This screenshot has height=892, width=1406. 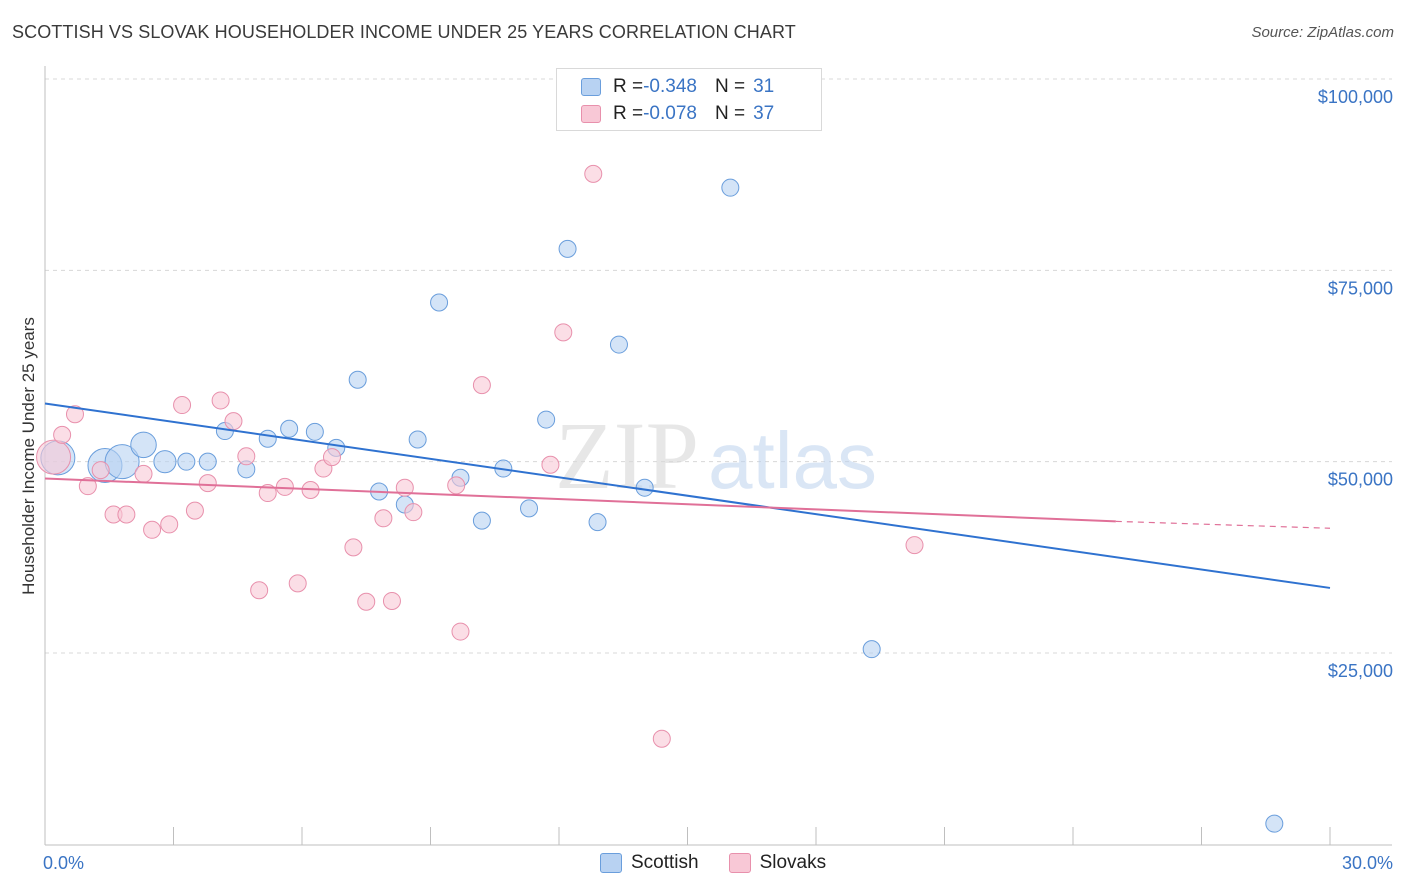 What do you see at coordinates (670, 113) in the screenshot?
I see `legend-r-value: -0.078` at bounding box center [670, 113].